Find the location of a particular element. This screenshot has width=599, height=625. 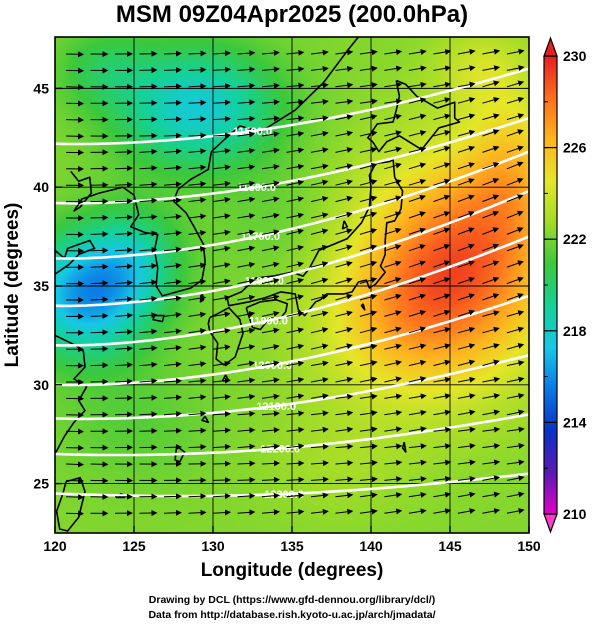

y-axis-label: Latitude (degrees) is located at coordinates (12, 285).